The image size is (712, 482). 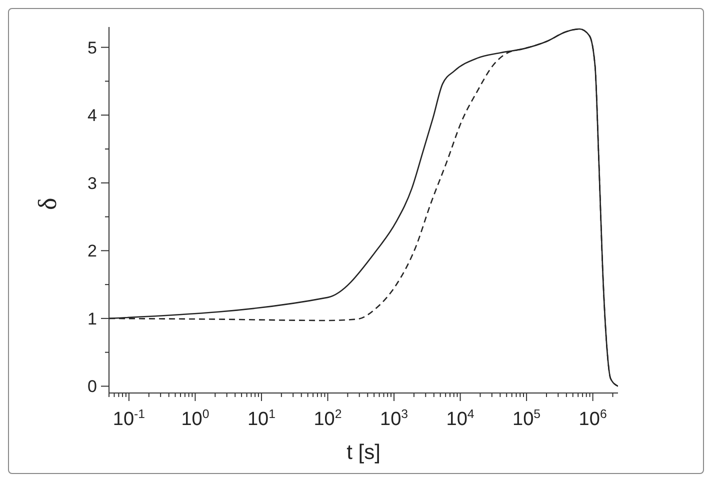 I want to click on y-tick-label: 2, so click(x=92, y=251).